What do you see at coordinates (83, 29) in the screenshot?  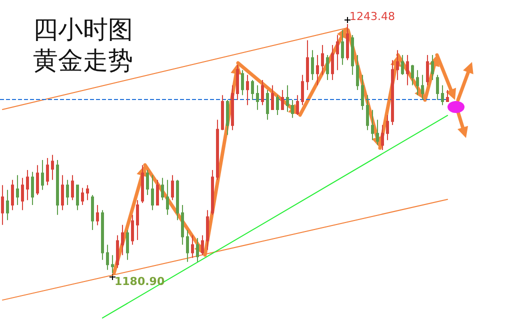 I see `chart-title: 四小时图` at bounding box center [83, 29].